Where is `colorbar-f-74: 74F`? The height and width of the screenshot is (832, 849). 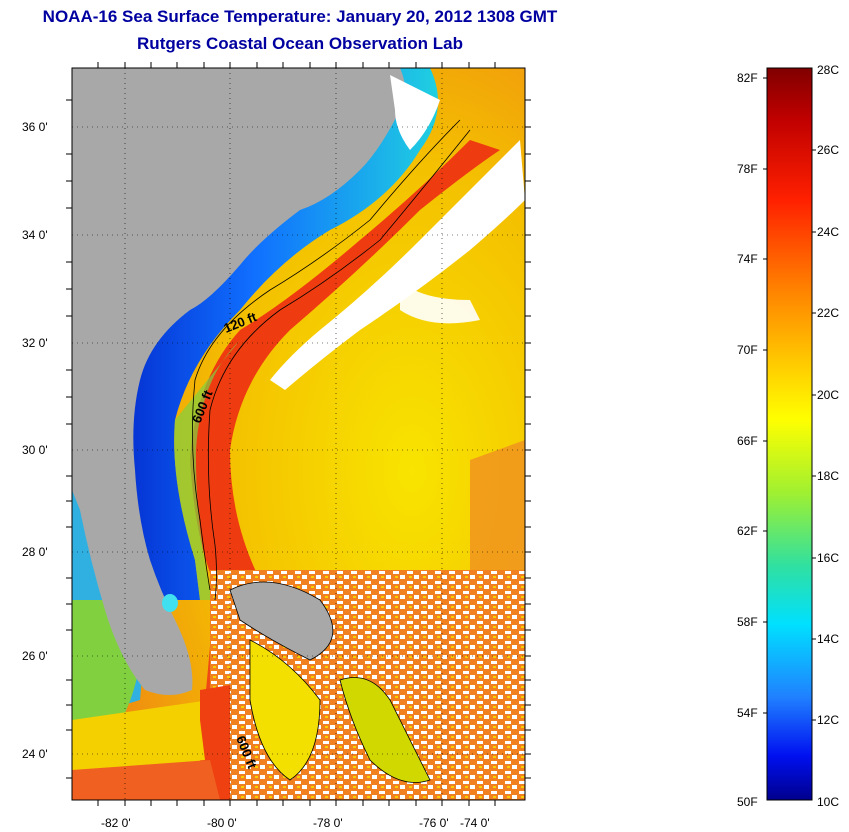 colorbar-f-74: 74F is located at coordinates (747, 259).